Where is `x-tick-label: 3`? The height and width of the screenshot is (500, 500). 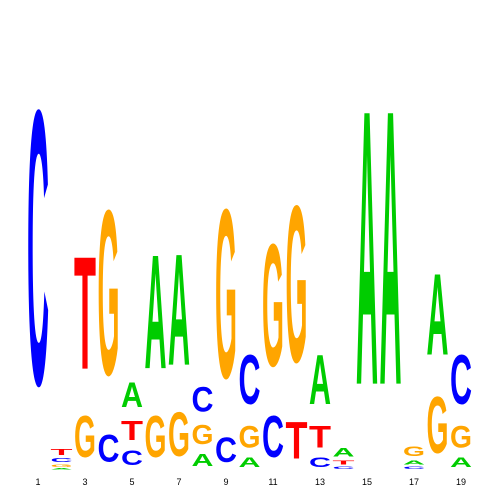
x-tick-label: 3 is located at coordinates (84, 482).